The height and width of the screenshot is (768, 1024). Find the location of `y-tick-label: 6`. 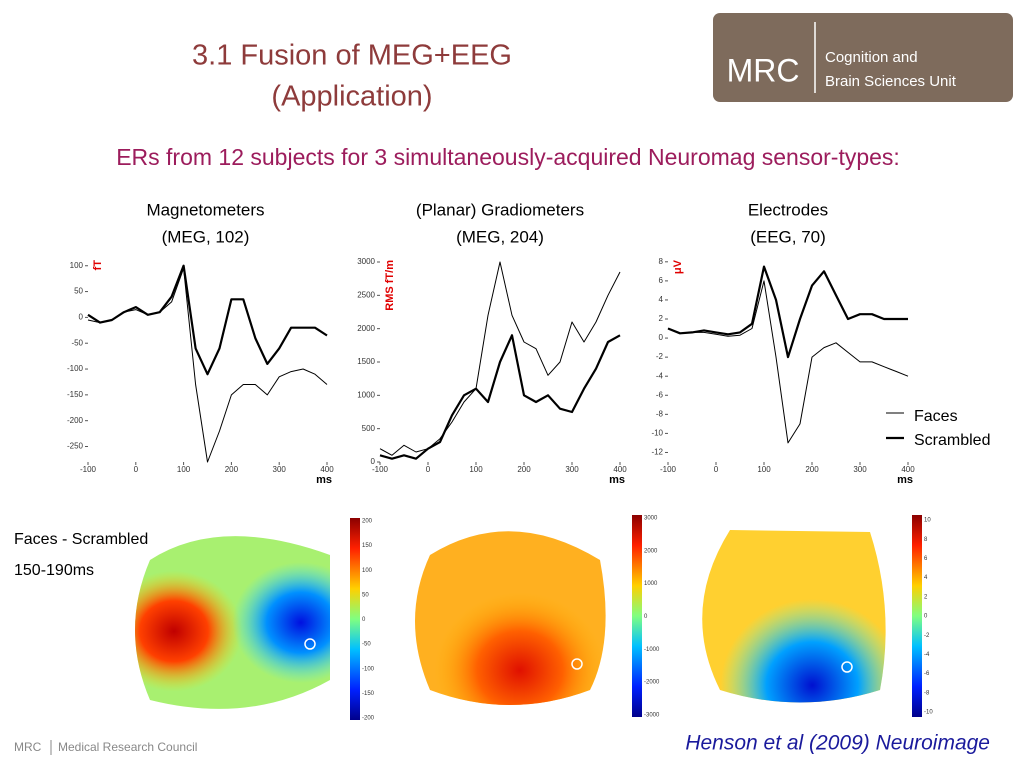

y-tick-label: 6 is located at coordinates (661, 280).